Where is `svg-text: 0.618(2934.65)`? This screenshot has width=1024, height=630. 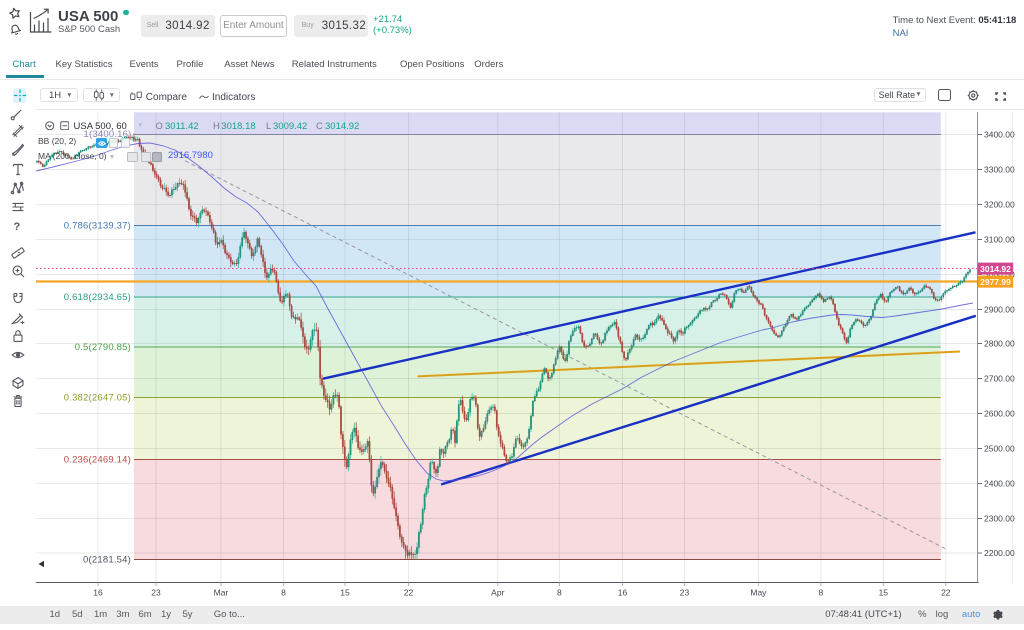 svg-text: 0.618(2934.65) is located at coordinates (97, 297).